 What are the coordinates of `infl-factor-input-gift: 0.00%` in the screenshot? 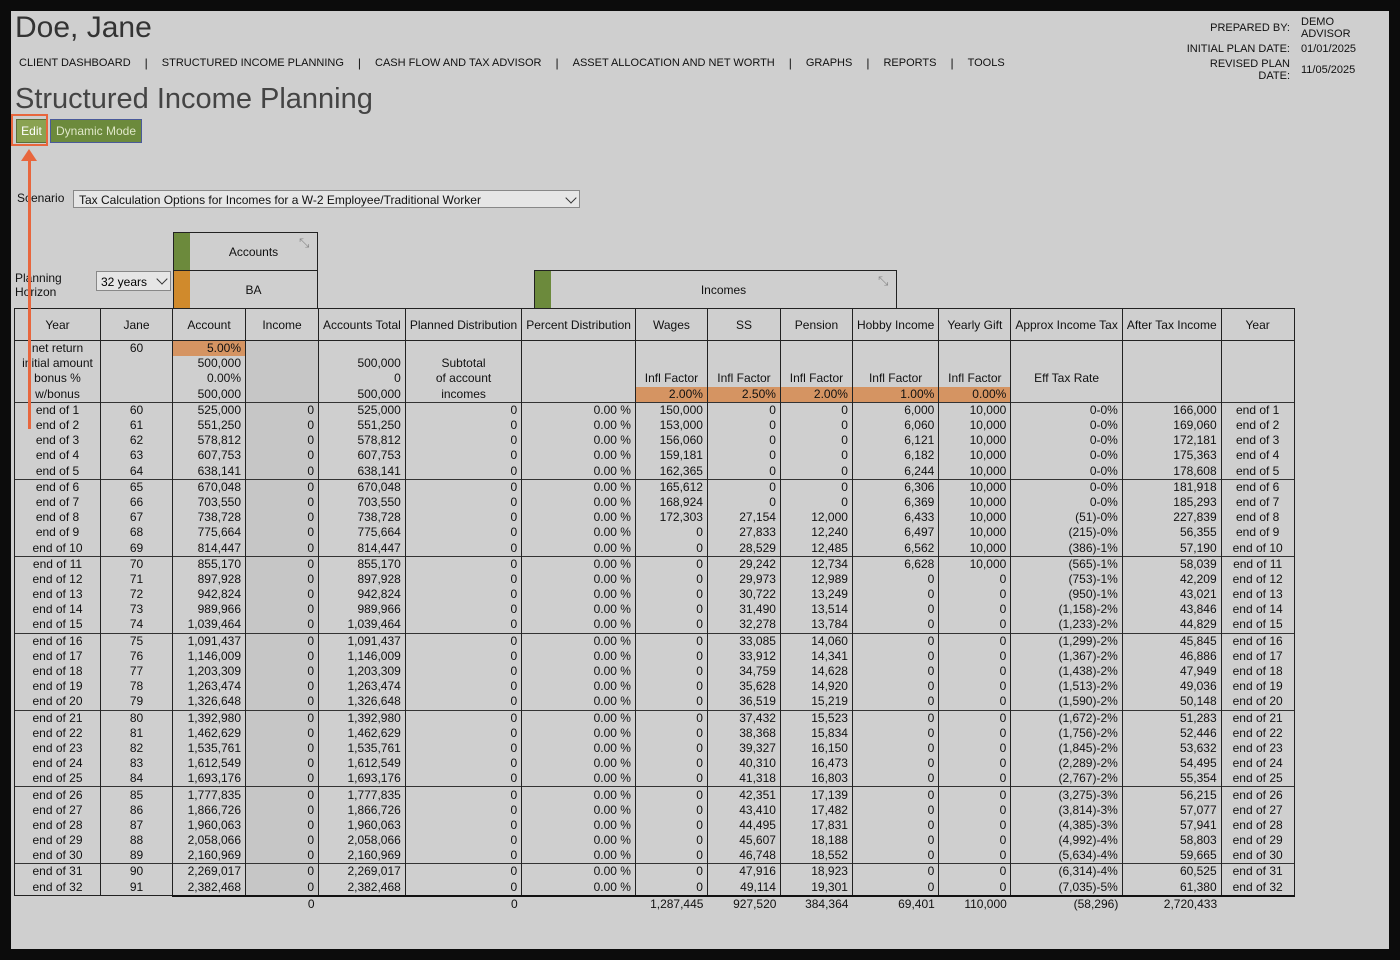 It's located at (975, 394).